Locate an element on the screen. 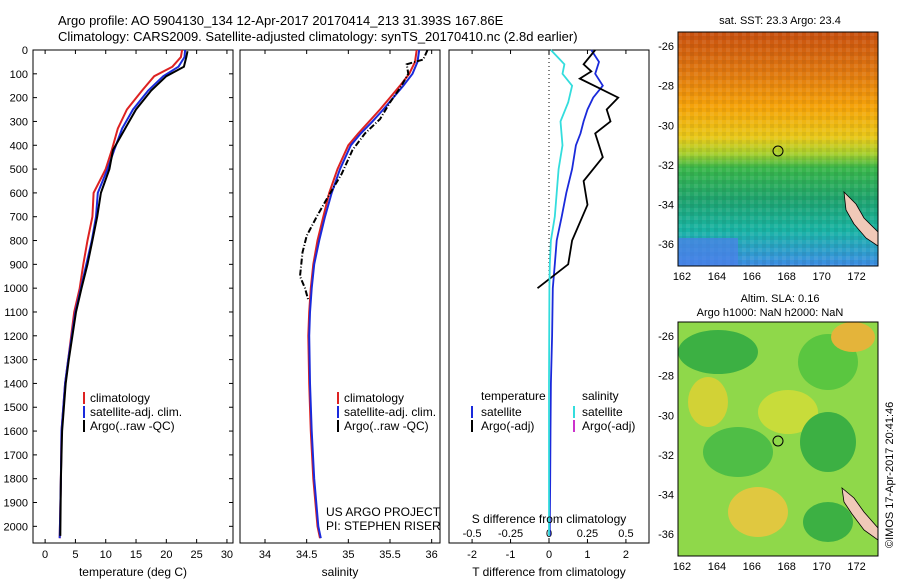 This screenshot has height=580, width=900. x-tick-label: 34 is located at coordinates (265, 555).